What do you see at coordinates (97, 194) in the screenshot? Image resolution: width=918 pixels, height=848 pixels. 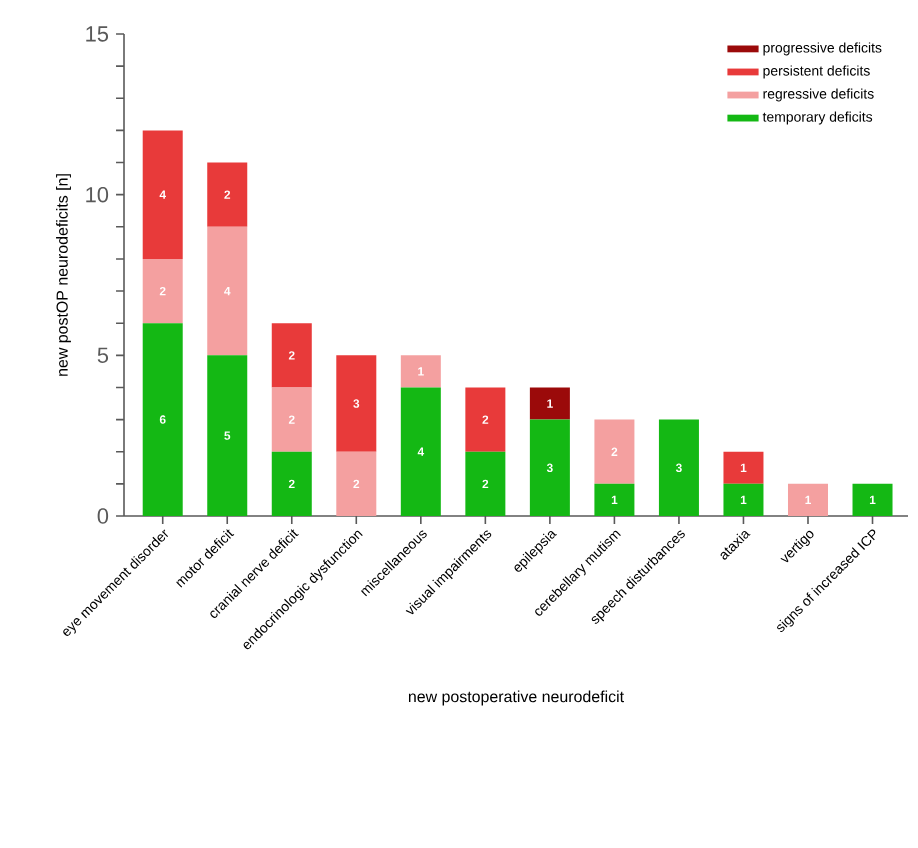 I see `y-tick-label: 10` at bounding box center [97, 194].